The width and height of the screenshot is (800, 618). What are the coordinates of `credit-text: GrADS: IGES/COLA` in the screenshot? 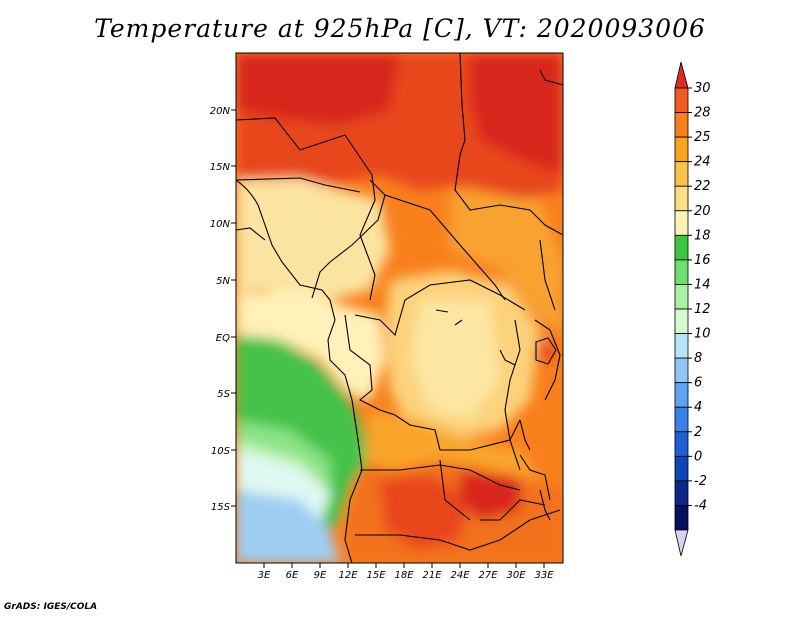 It's located at (51, 607).